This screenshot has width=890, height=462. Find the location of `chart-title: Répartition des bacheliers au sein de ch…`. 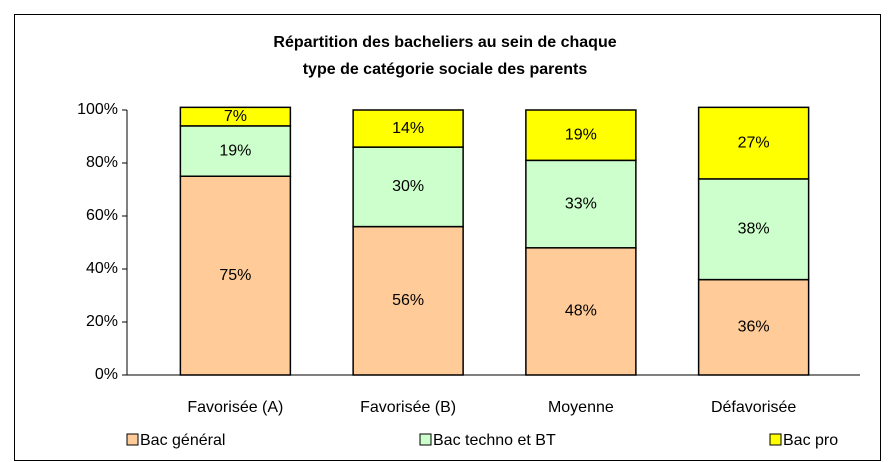

chart-title: Répartition des bacheliers au sein de ch… is located at coordinates (444, 42).